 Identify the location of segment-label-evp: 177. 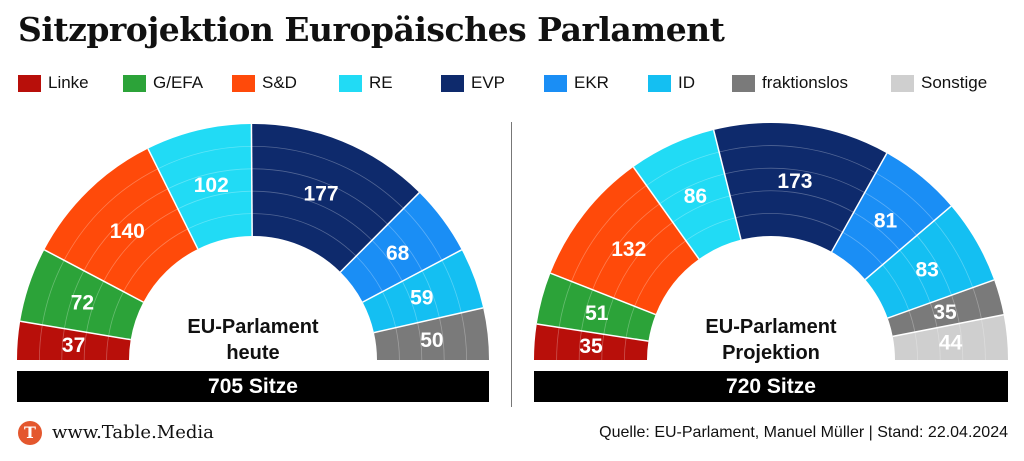
(321, 193).